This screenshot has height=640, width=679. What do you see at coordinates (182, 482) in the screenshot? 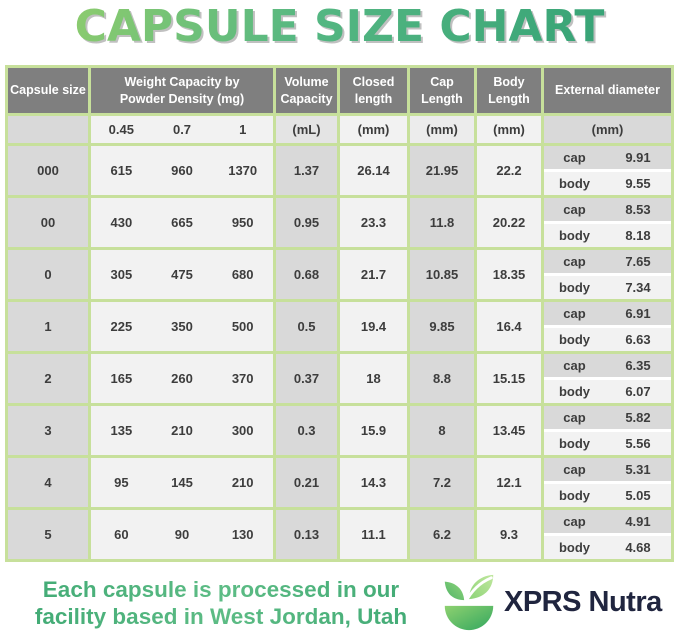
I see `weights-cell: 95 145 210` at bounding box center [182, 482].